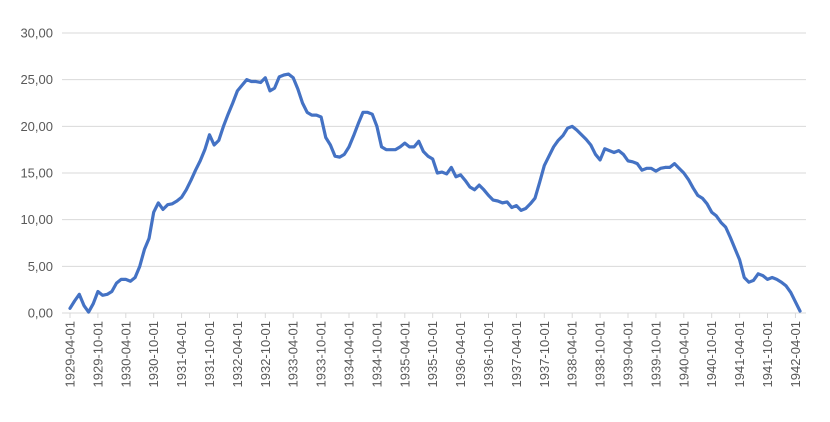 The height and width of the screenshot is (422, 830). Describe the element at coordinates (40, 313) in the screenshot. I see `y-tick-label: 0,00` at that location.